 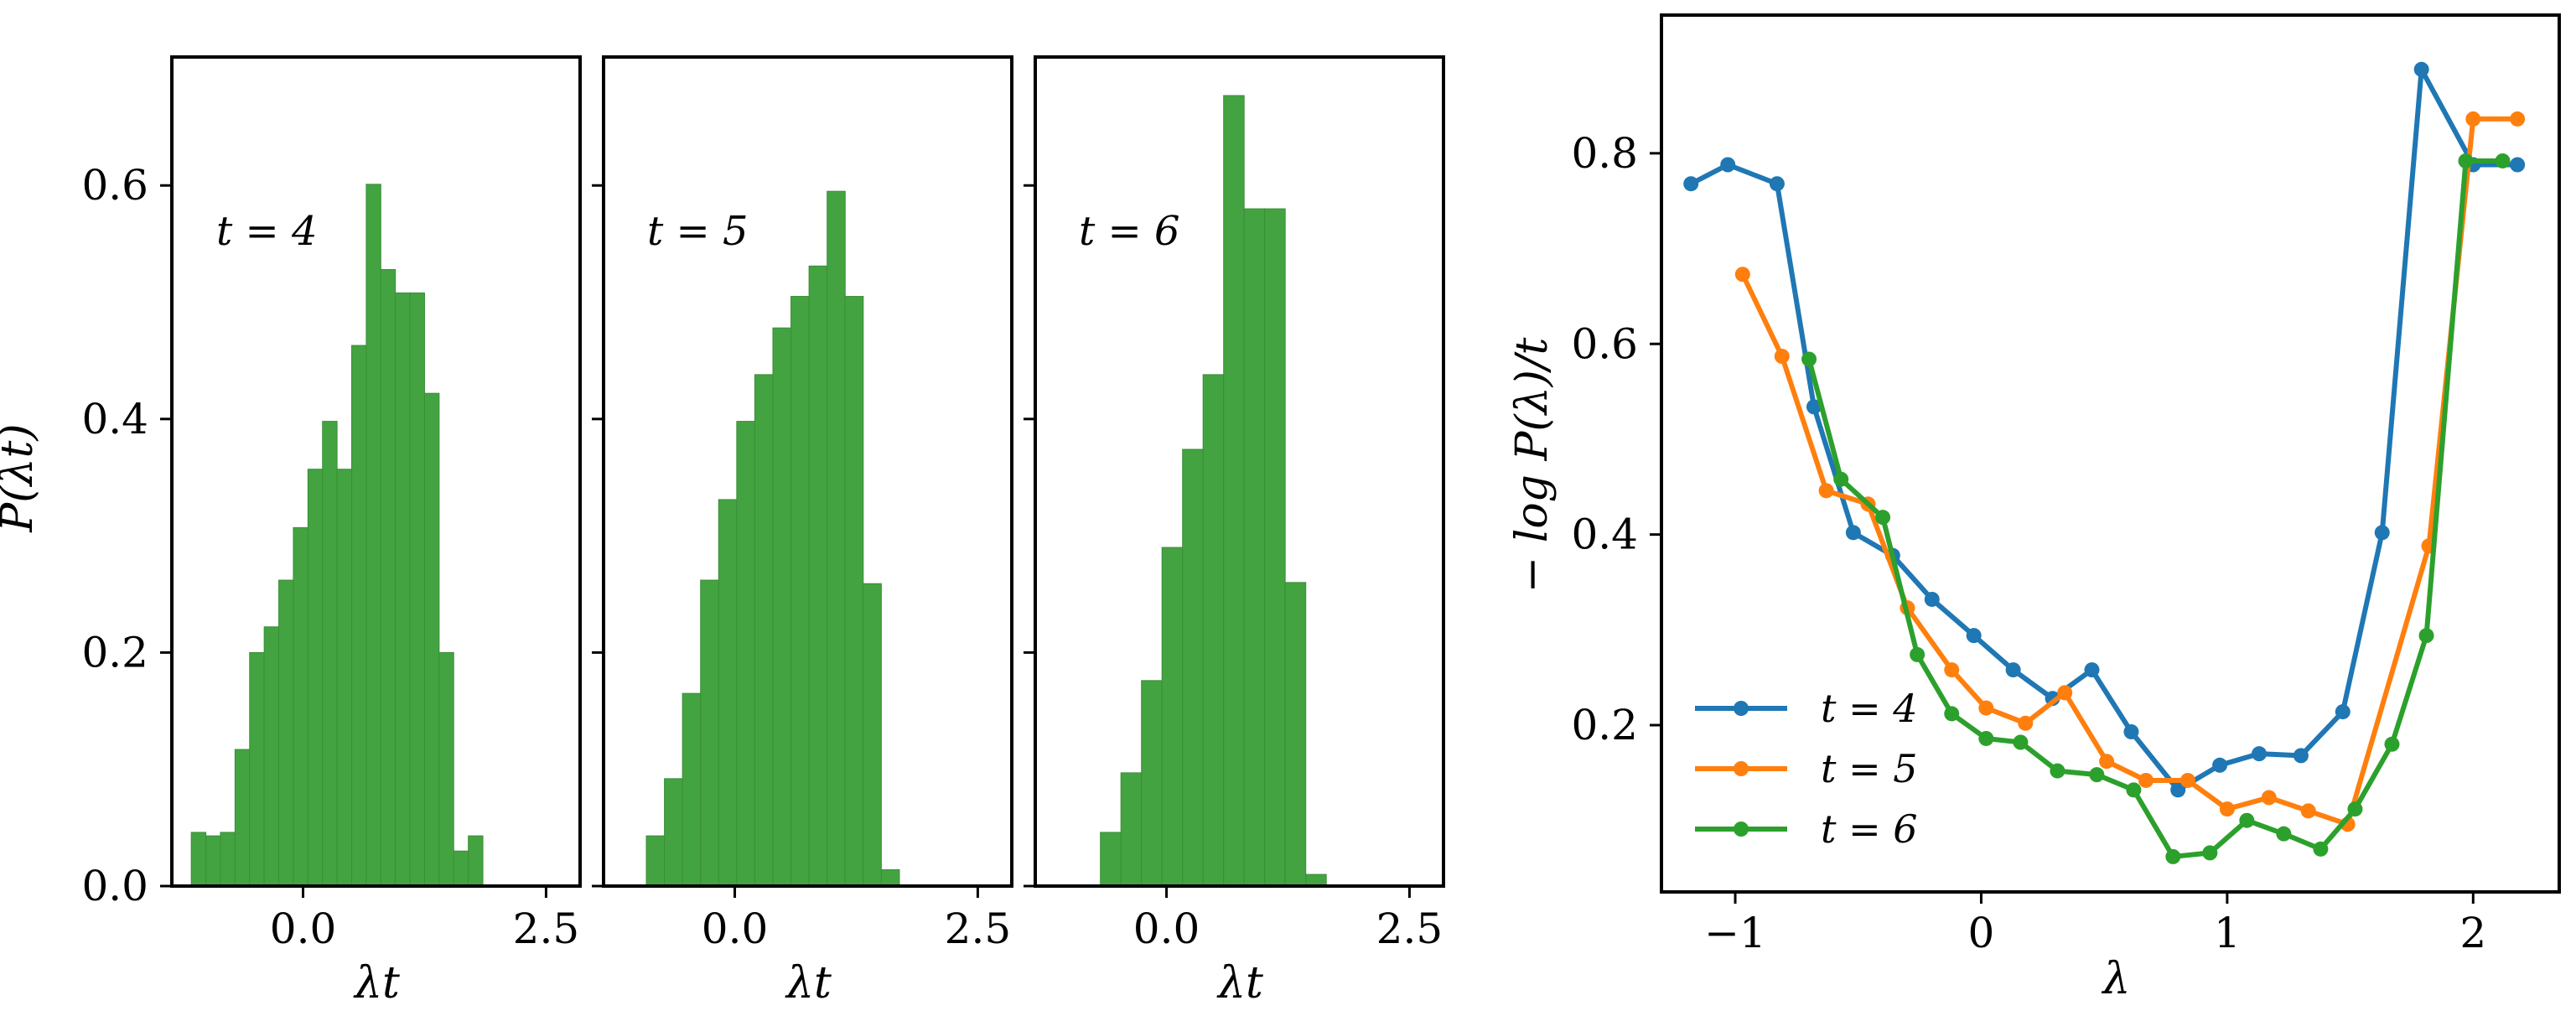 What do you see at coordinates (376, 983) in the screenshot?
I see `histogram-x-axis-label-t4: λt` at bounding box center [376, 983].